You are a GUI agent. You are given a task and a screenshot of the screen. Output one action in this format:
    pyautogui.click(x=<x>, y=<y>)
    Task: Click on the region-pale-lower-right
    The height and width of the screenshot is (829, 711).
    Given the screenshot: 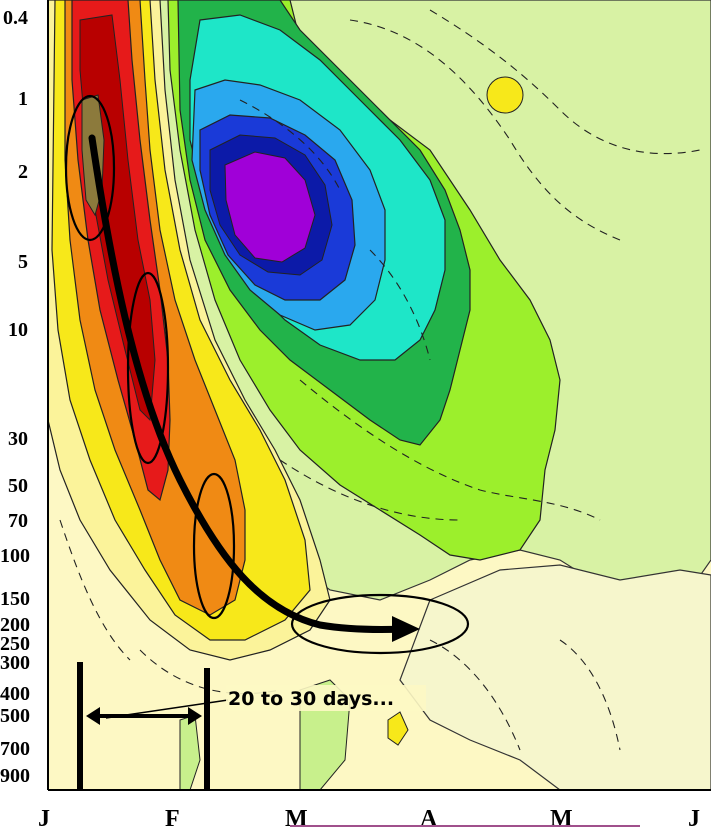 What is the action you would take?
    pyautogui.click(x=555, y=677)
    